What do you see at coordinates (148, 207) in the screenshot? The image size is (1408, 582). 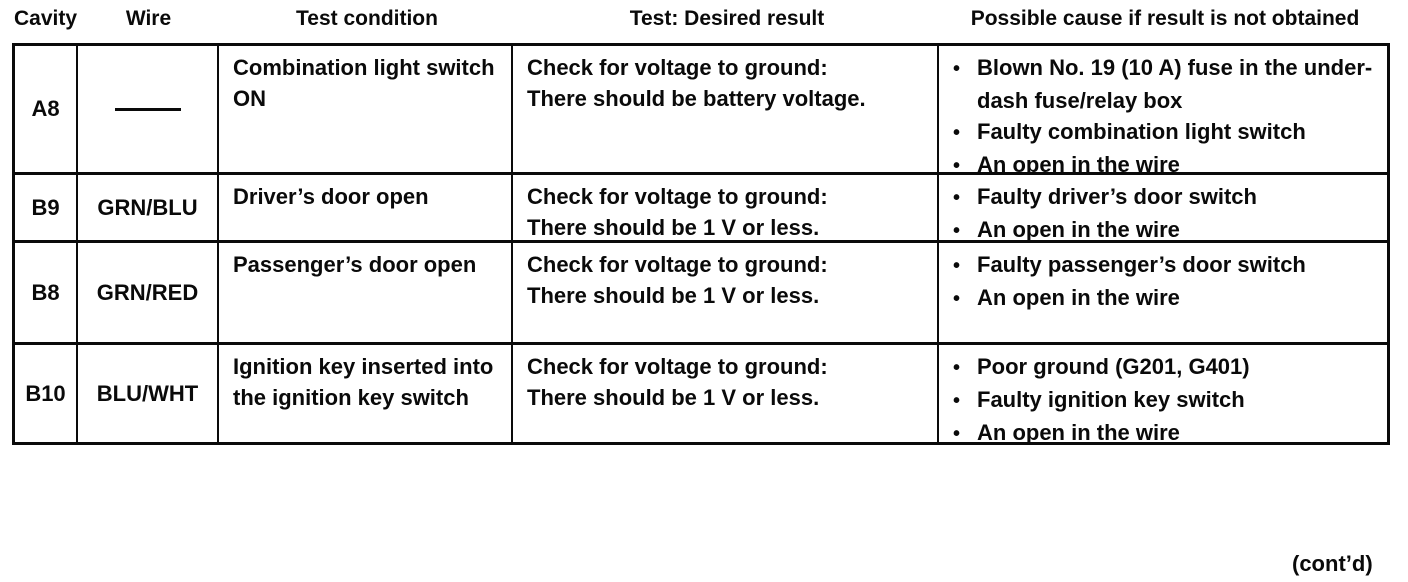 I see `wire-cell: GRN/BLU` at bounding box center [148, 207].